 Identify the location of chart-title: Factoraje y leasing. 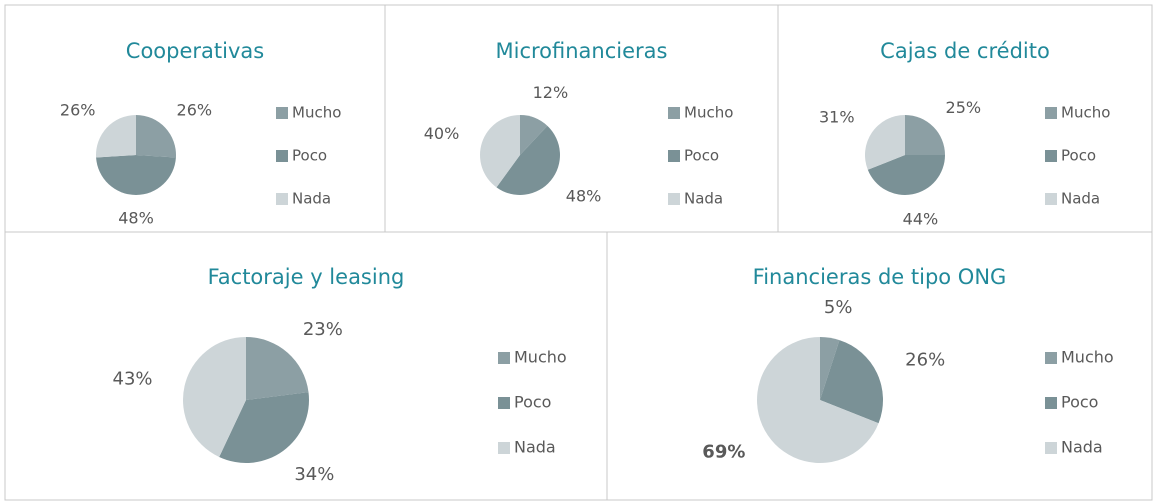
(306, 277).